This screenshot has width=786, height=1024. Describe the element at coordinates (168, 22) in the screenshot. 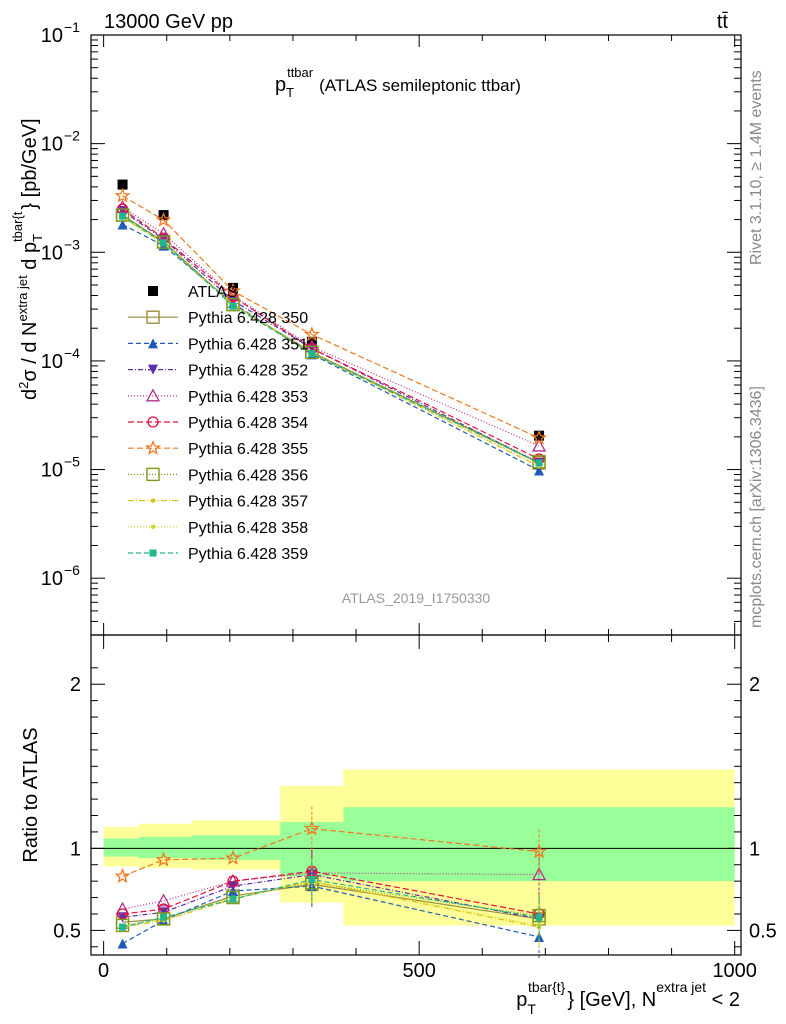

I see `energy-label: 13000 GeV pp` at that location.